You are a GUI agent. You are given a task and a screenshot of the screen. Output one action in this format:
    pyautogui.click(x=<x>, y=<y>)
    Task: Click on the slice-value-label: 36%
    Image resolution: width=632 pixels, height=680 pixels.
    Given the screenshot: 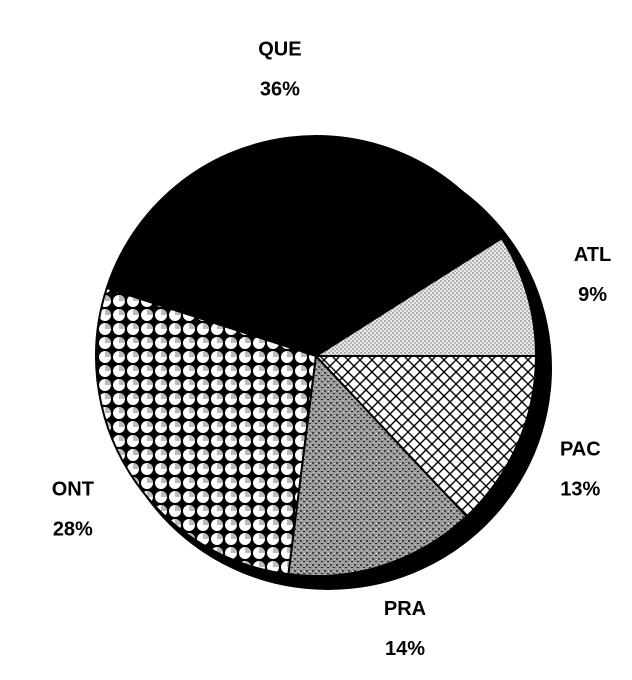 What is the action you would take?
    pyautogui.click(x=280, y=90)
    